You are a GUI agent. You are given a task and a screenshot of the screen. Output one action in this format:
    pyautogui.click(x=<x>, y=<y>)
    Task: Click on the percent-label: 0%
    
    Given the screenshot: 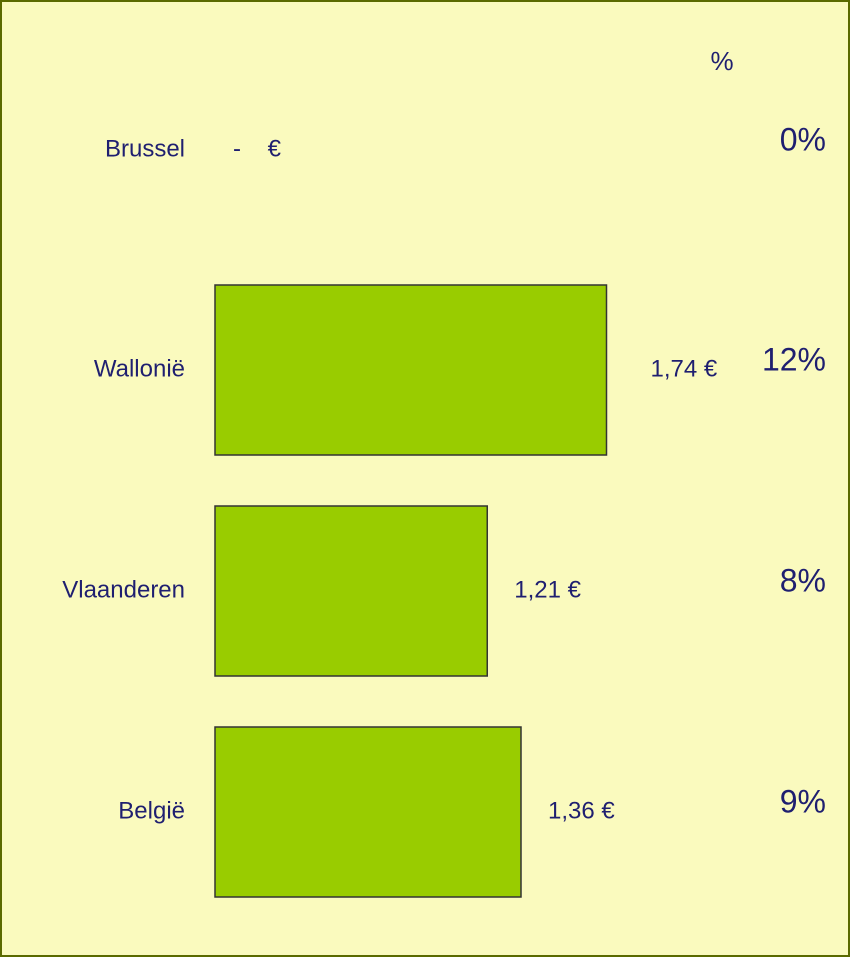 What is the action you would take?
    pyautogui.click(x=803, y=139)
    